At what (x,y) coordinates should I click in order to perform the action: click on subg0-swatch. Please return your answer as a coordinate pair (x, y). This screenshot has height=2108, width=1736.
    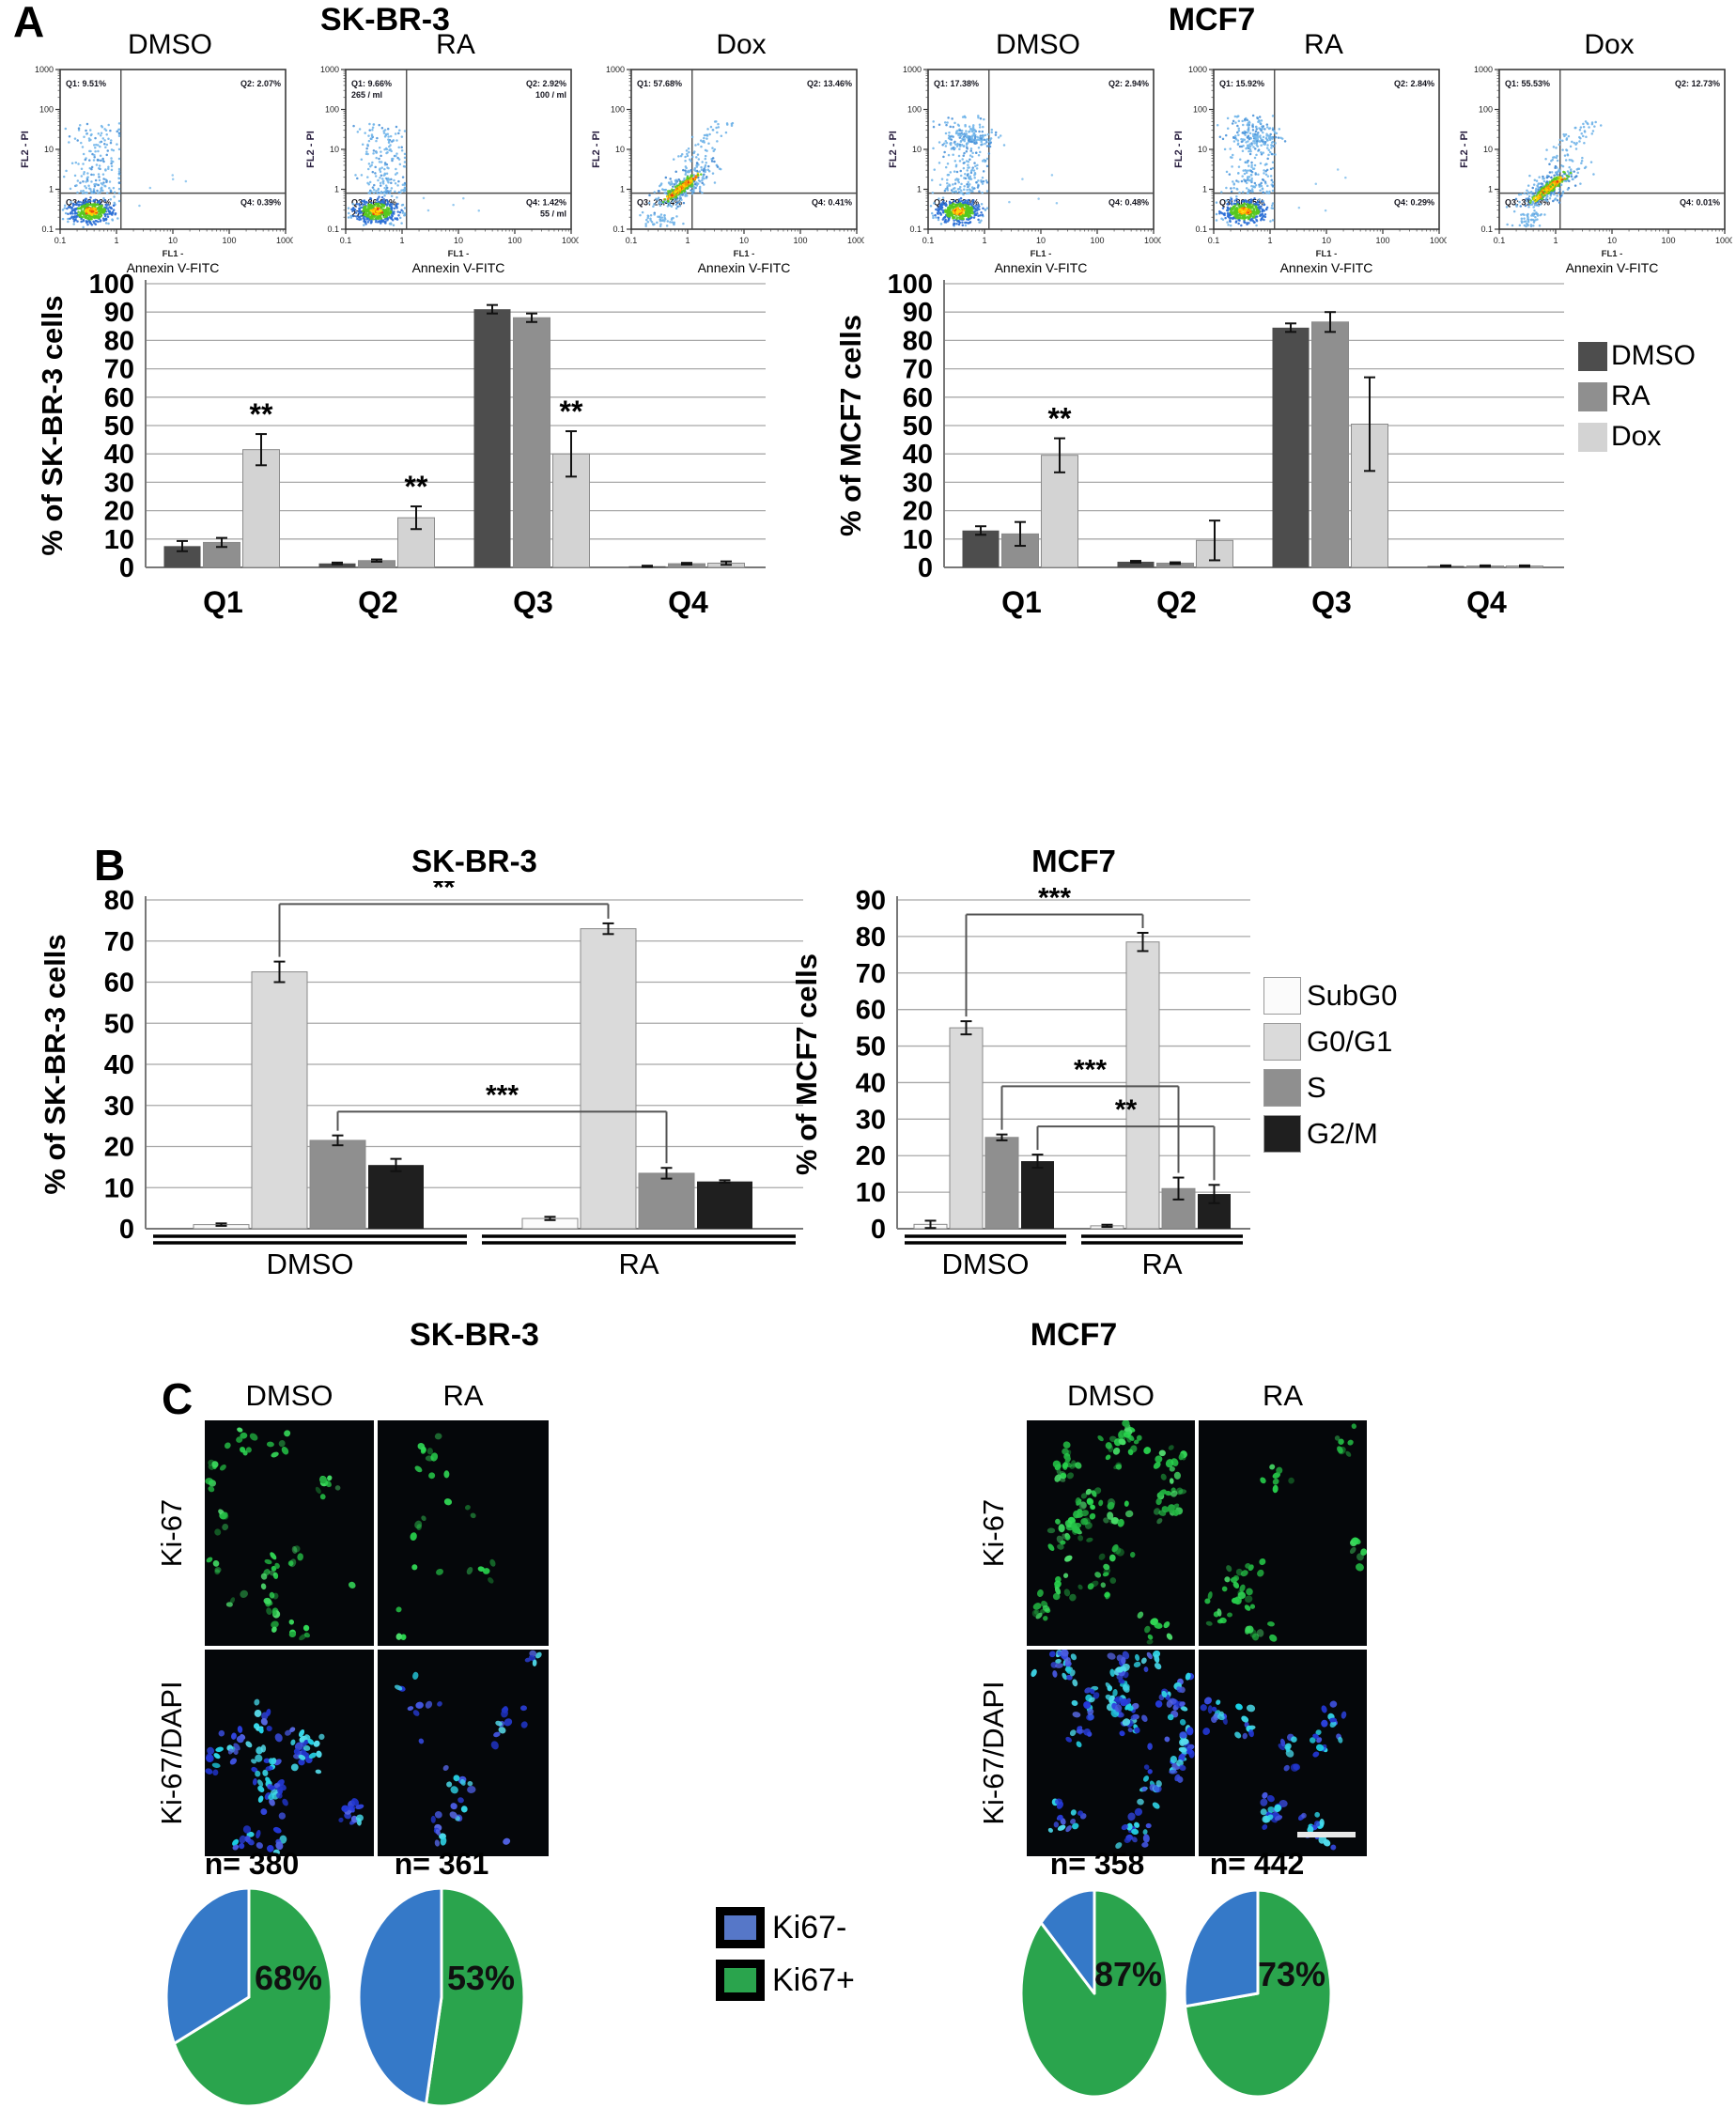
    Looking at the image, I should click on (1282, 996).